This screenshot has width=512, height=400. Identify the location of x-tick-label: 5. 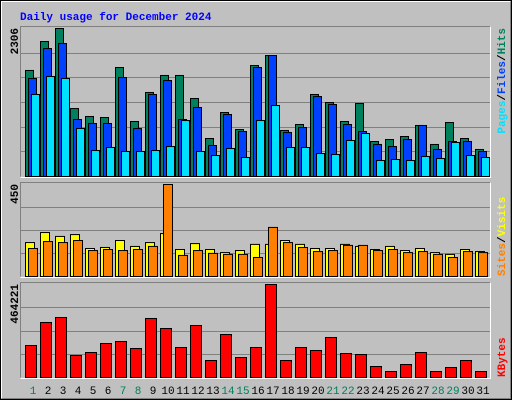
(93, 392).